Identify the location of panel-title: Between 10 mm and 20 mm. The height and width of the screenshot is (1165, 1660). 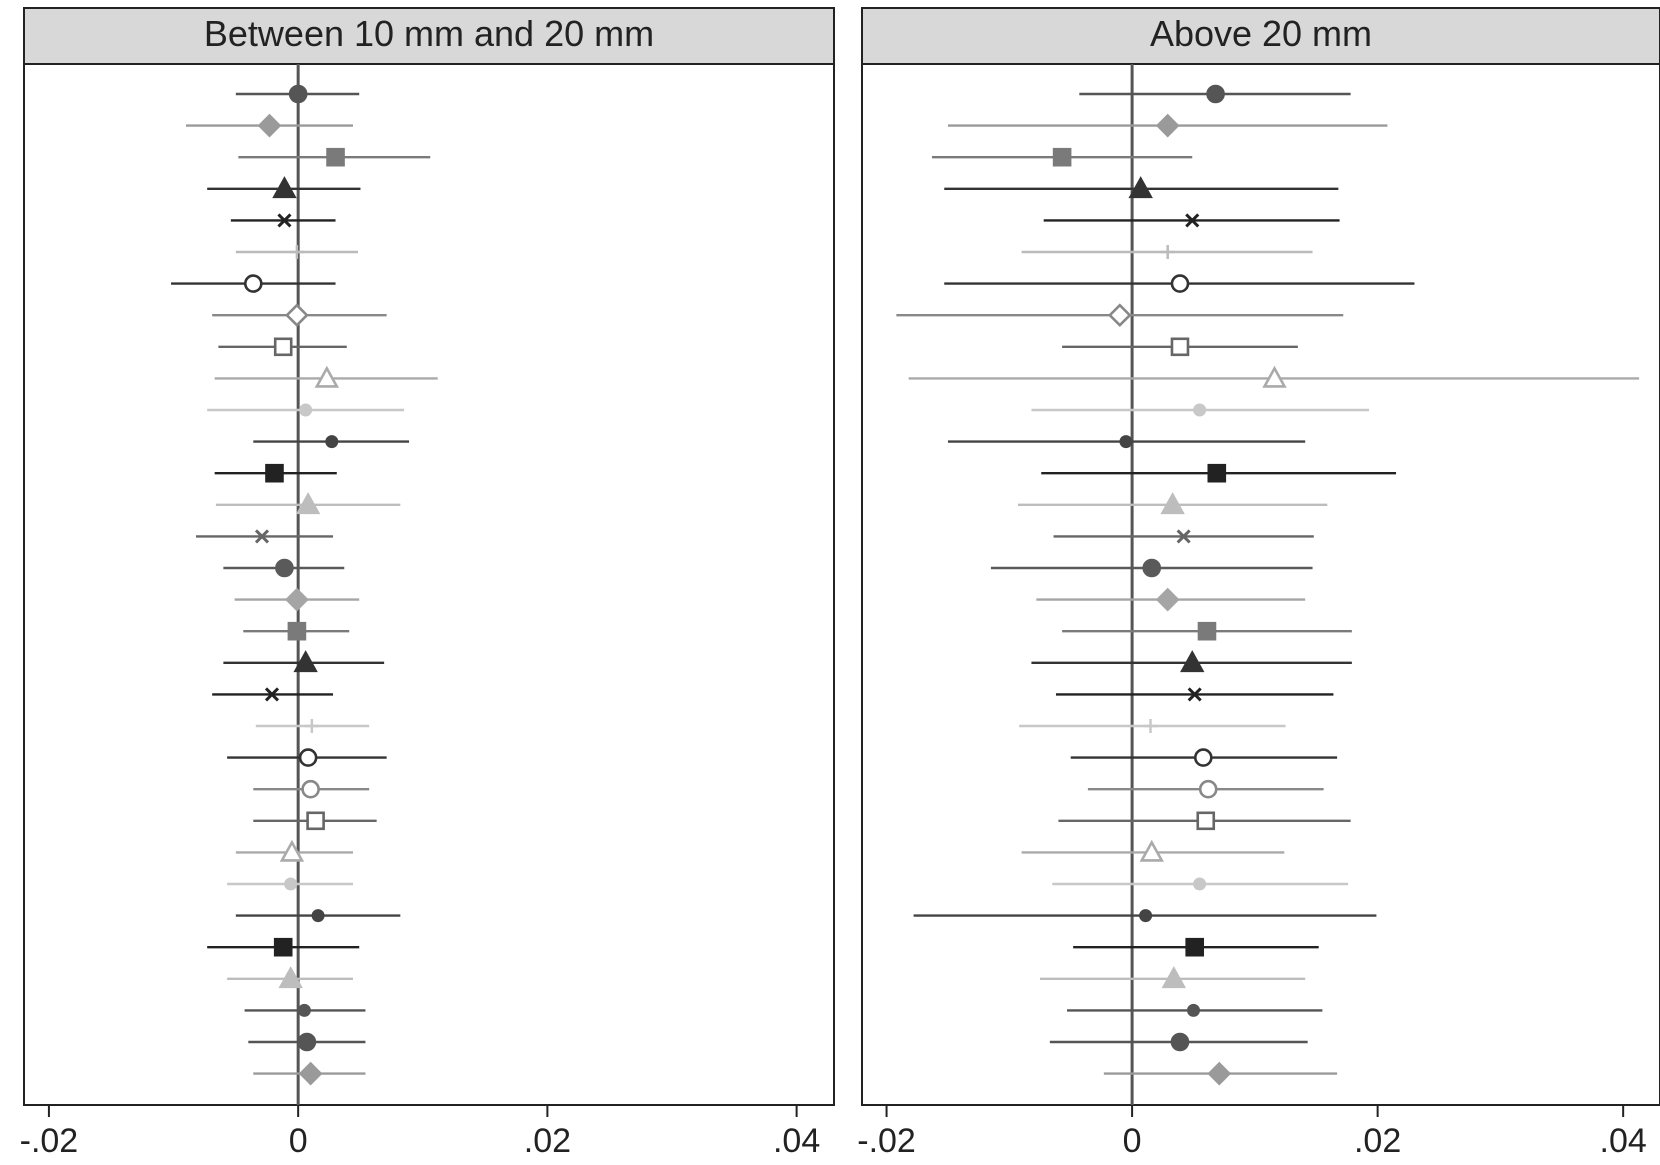
(429, 33).